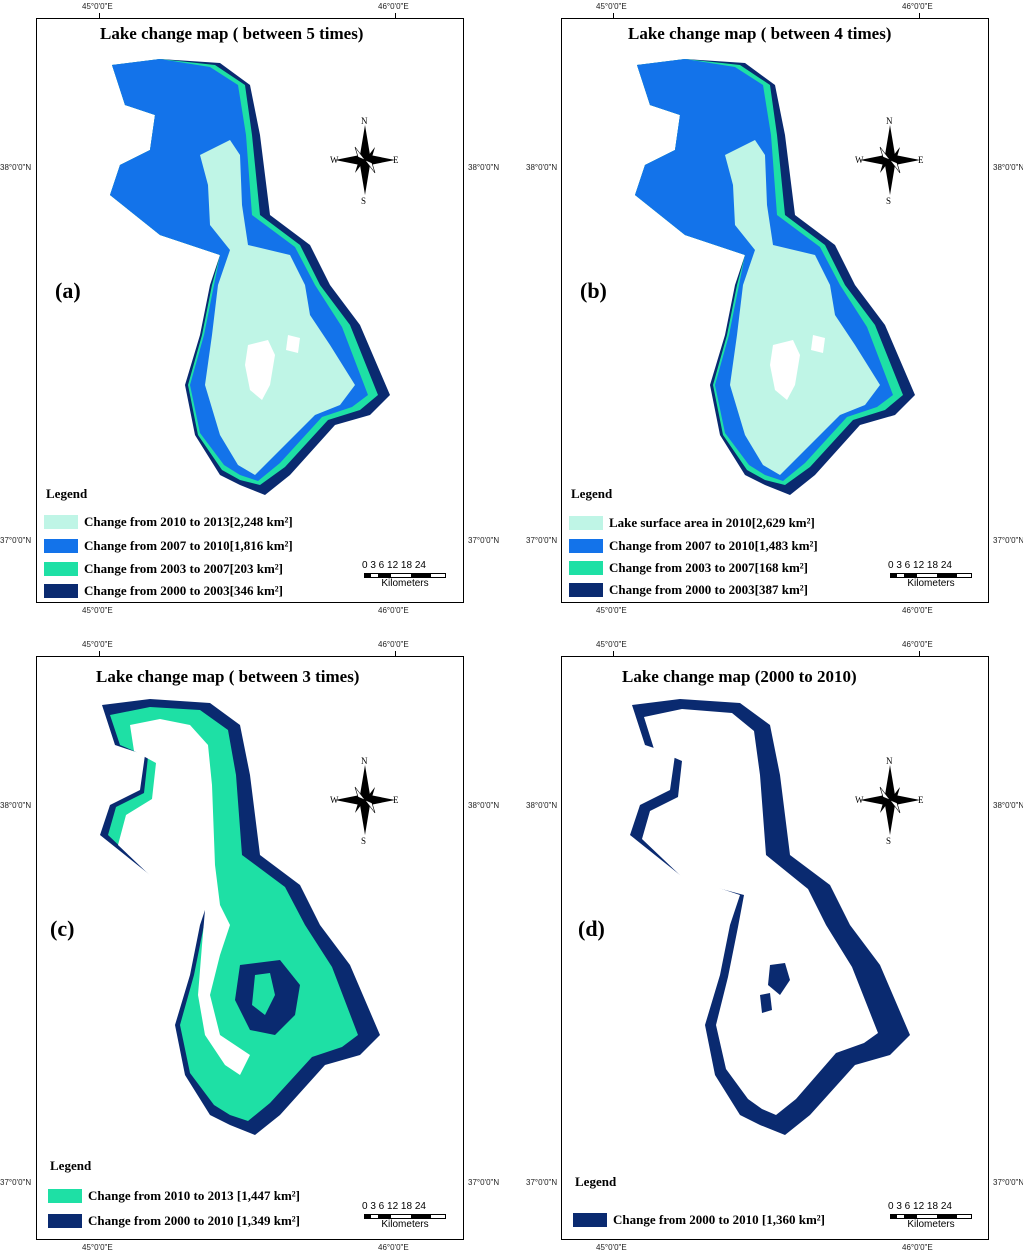 Image resolution: width=1024 pixels, height=1257 pixels. I want to click on legend-label: Change from 2010 to 2013 [1,447 km²], so click(194, 1195).